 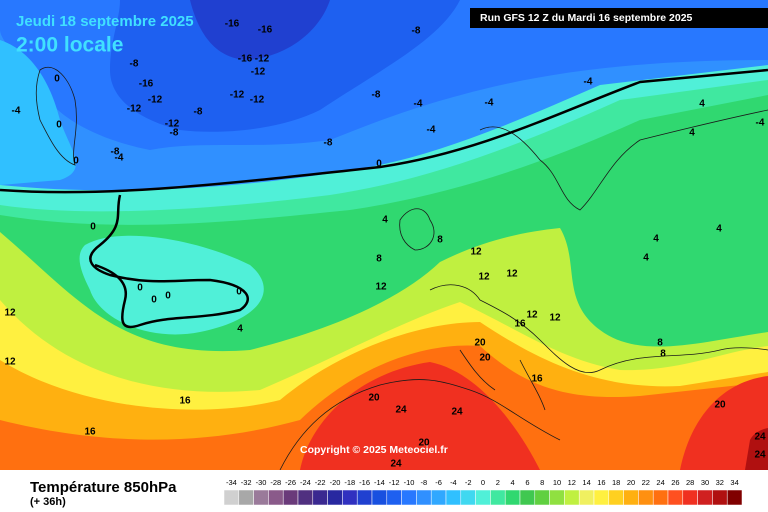 What do you see at coordinates (483, 482) in the screenshot?
I see `scale-label: 0` at bounding box center [483, 482].